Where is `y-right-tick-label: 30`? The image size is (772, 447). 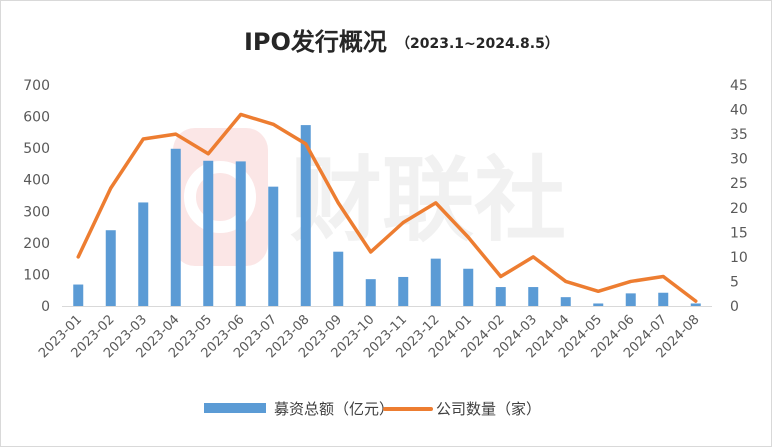 y-right-tick-label: 30 is located at coordinates (739, 160).